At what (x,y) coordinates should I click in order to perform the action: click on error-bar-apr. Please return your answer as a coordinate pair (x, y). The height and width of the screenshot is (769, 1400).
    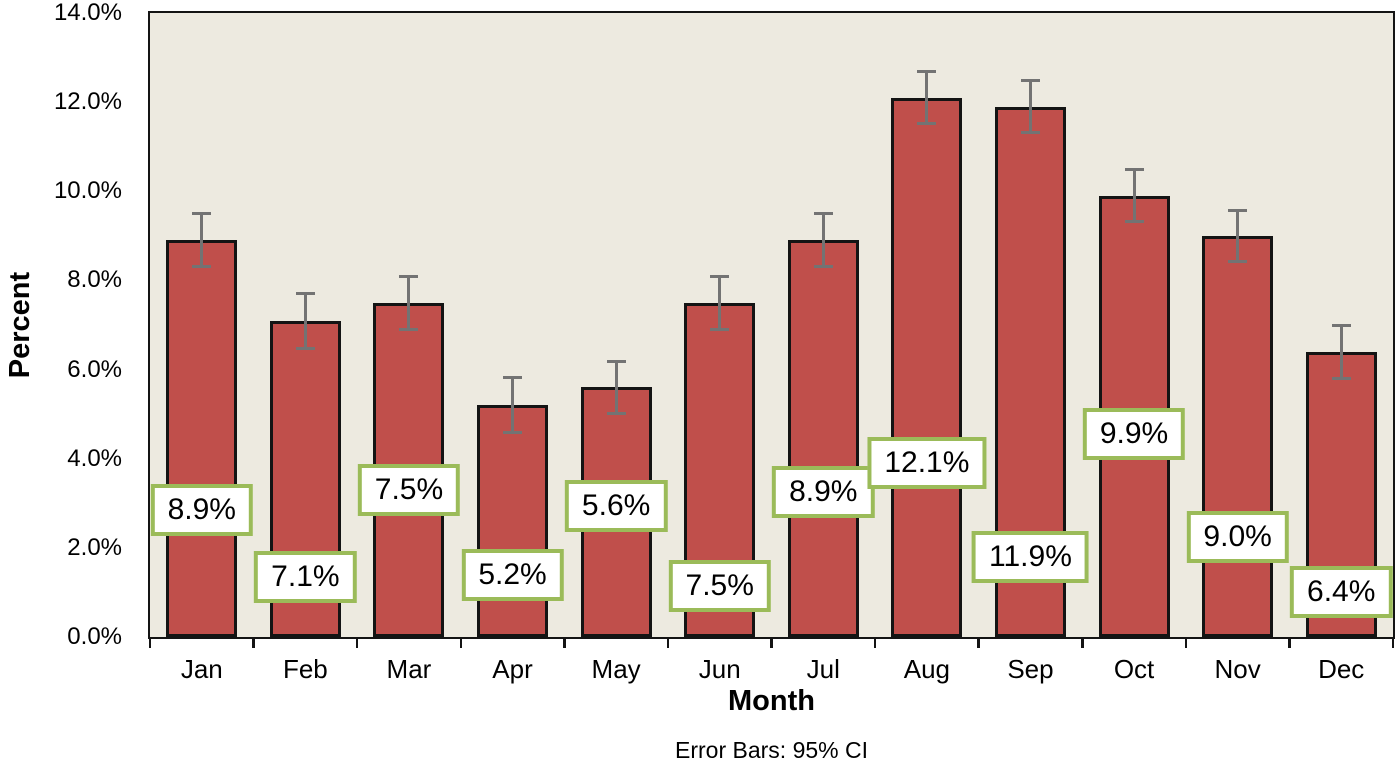
    Looking at the image, I should click on (513, 405).